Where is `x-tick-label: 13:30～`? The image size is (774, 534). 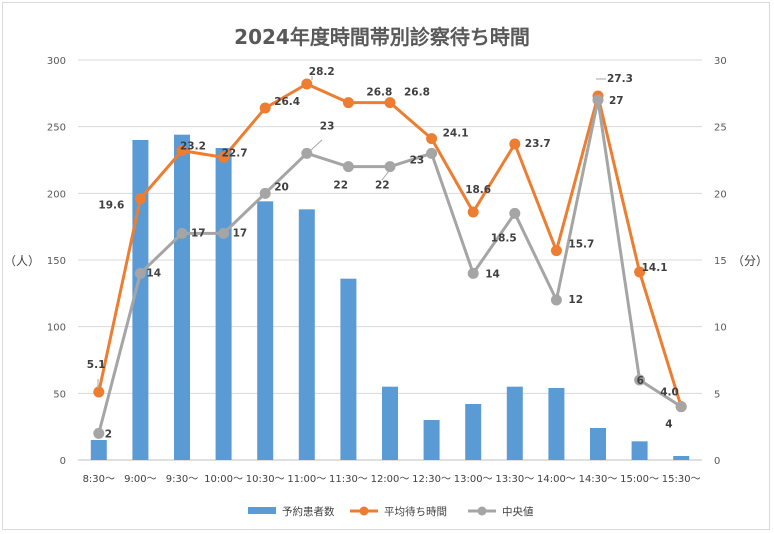
x-tick-label: 13:30～ is located at coordinates (514, 479).